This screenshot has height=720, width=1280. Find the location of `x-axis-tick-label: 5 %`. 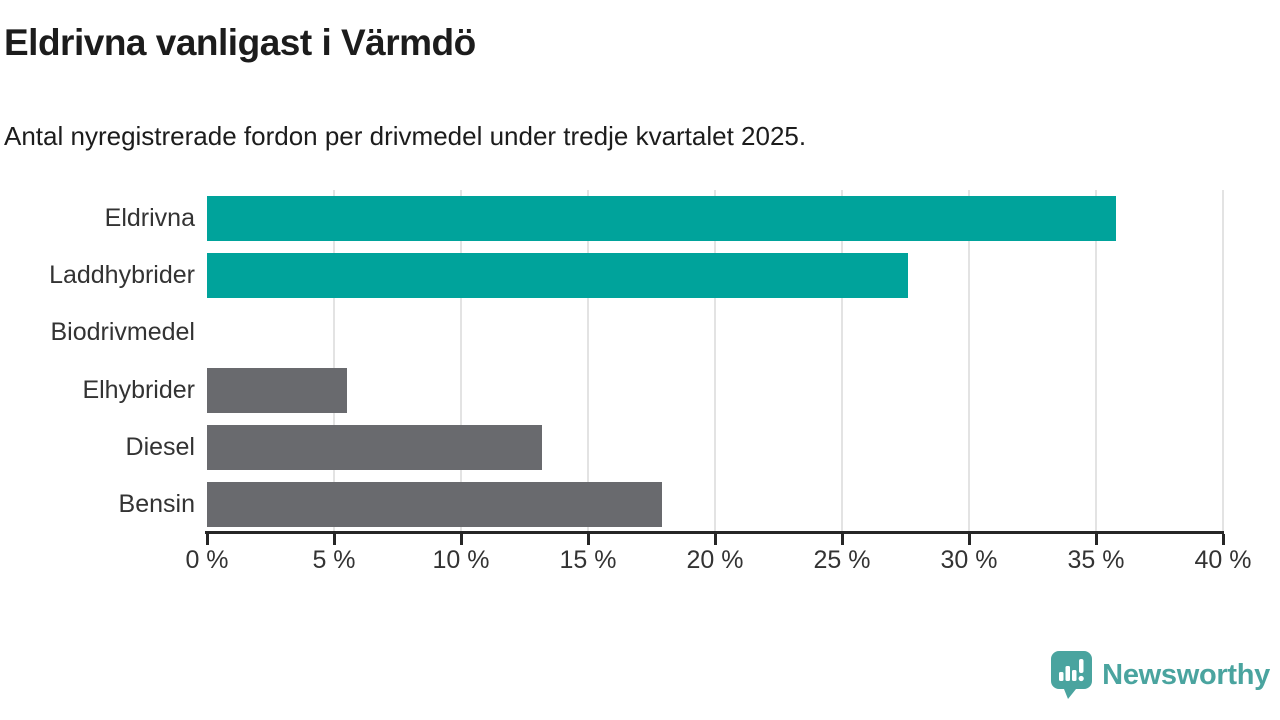

x-axis-tick-label: 5 % is located at coordinates (334, 560).